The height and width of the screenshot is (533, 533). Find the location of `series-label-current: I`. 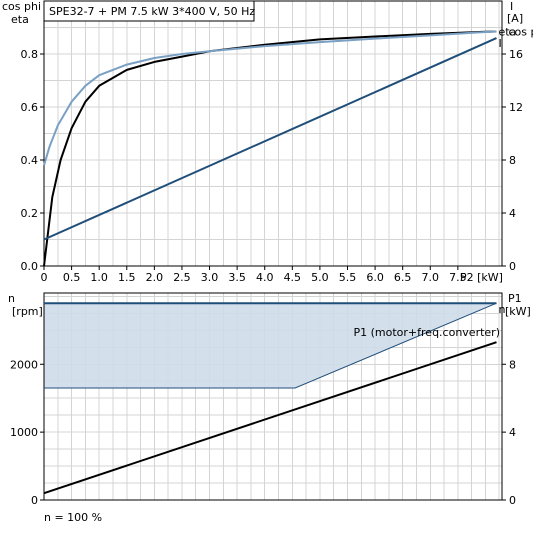

series-label-current: I is located at coordinates (499, 43).